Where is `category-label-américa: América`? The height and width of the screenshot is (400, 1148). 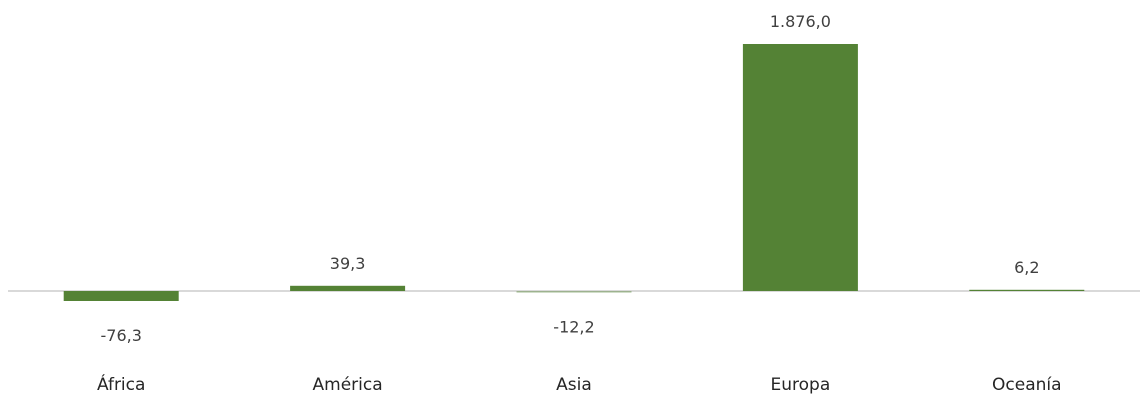
category-label-américa: América is located at coordinates (348, 385).